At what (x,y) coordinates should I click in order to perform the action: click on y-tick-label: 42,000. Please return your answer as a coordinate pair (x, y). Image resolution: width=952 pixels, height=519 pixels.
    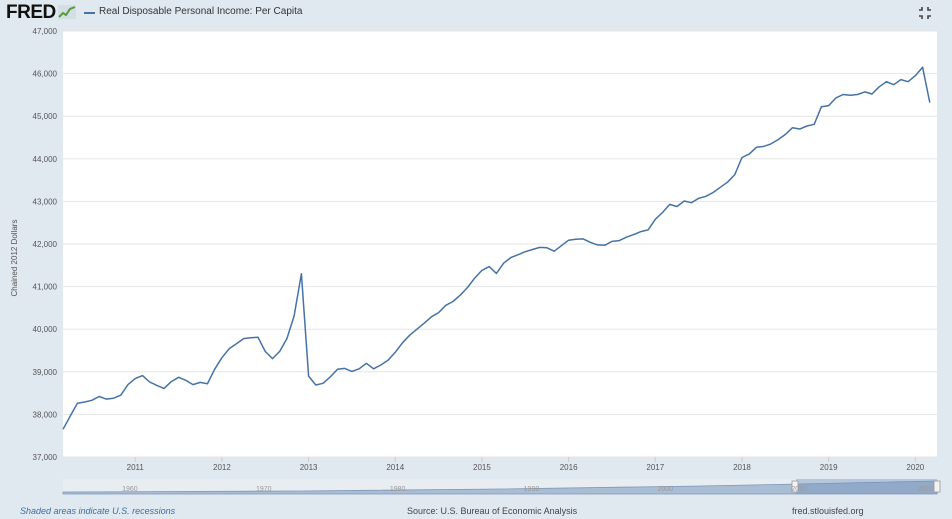
    Looking at the image, I should click on (45, 244).